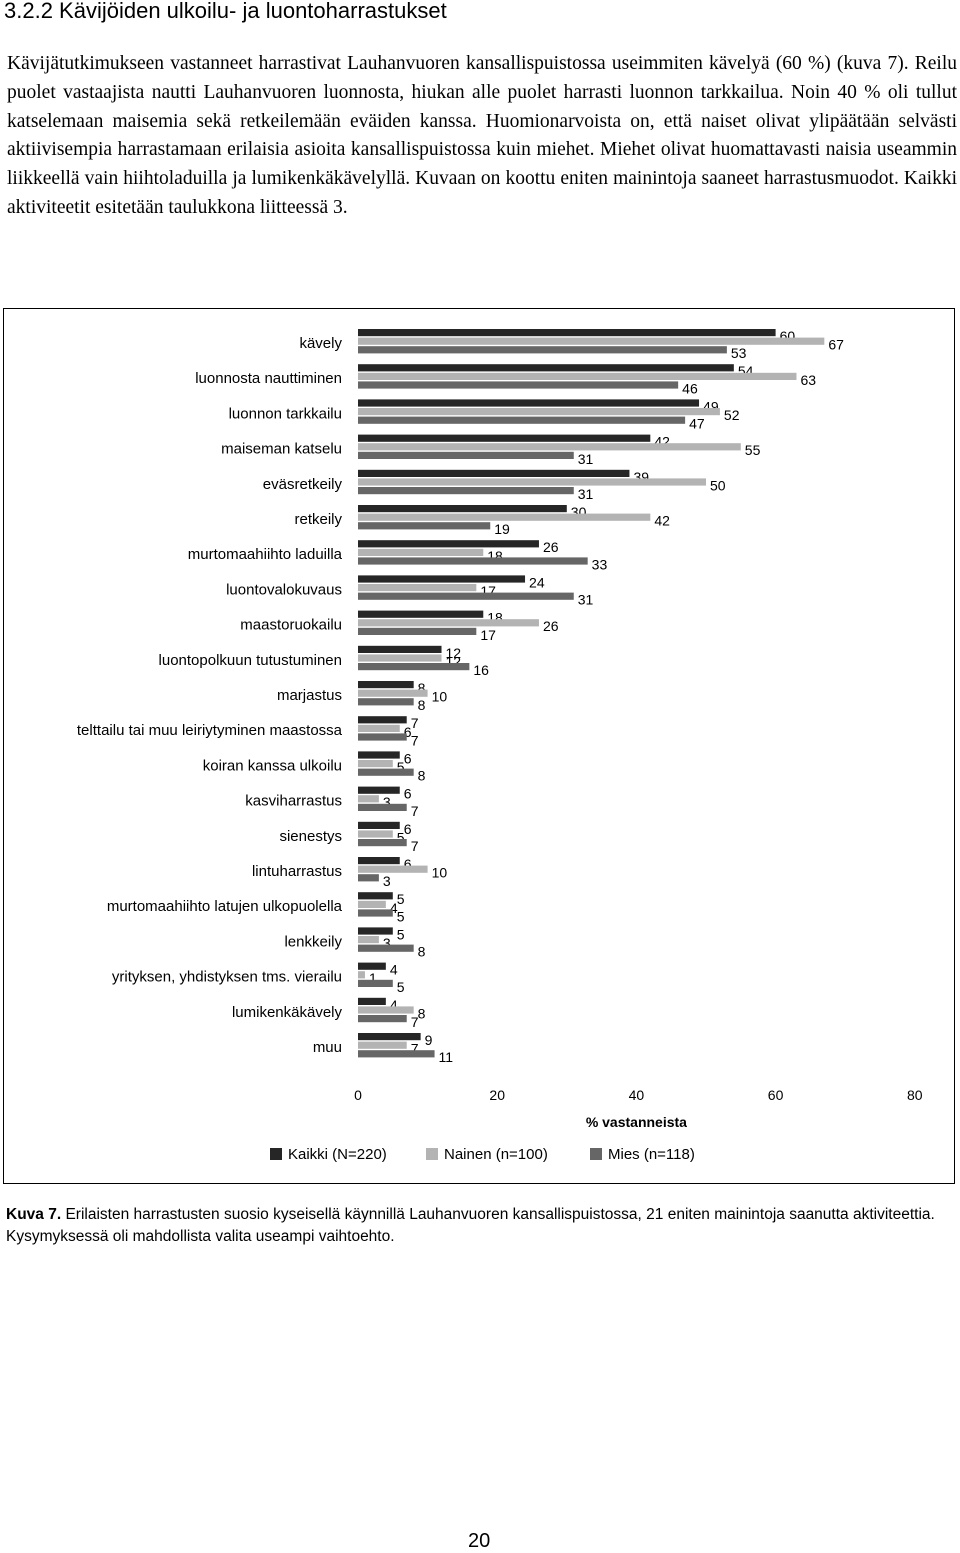 This screenshot has height=1553, width=960. Describe the element at coordinates (227, 977) in the screenshot. I see `category-label: yrityksen, yhdistyksen tms. vierailu` at that location.